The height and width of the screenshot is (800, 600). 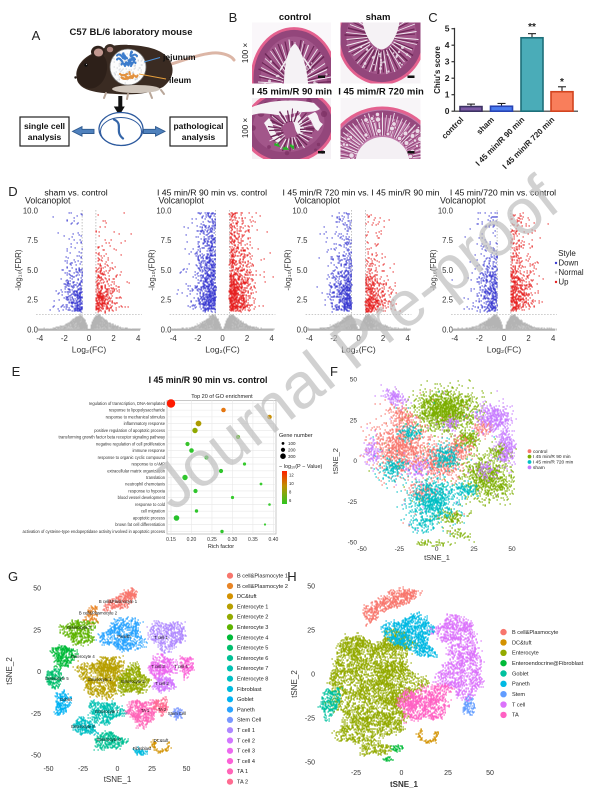 What do you see at coordinates (129, 430) in the screenshot?
I see `svg-text:positive regulation of apoptot: positive regulation of apoptotic process` at bounding box center [129, 430].